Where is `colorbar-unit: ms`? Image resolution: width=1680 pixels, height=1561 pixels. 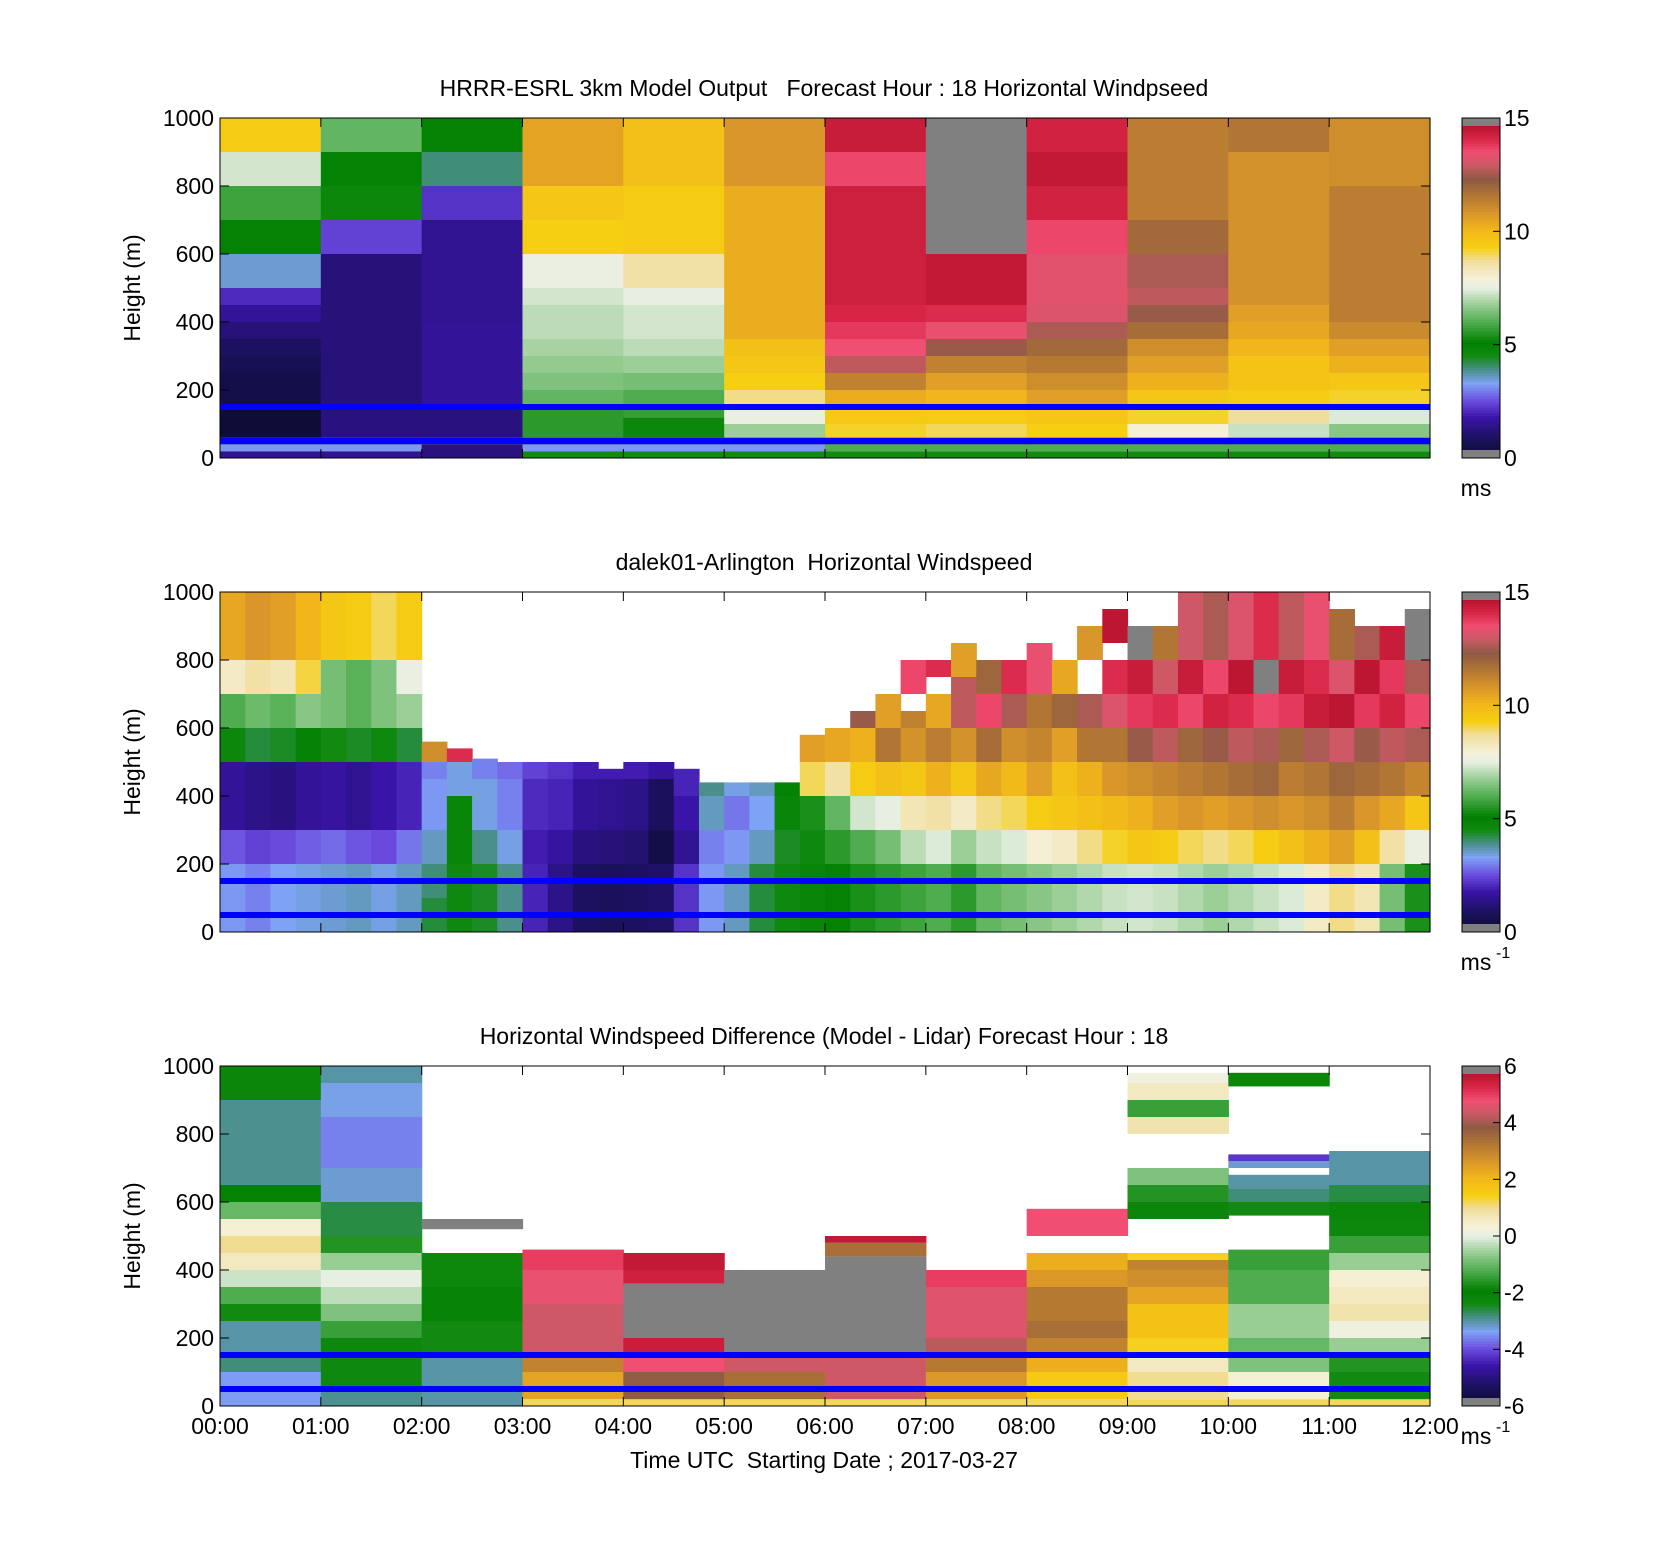
colorbar-unit: ms is located at coordinates (1476, 962).